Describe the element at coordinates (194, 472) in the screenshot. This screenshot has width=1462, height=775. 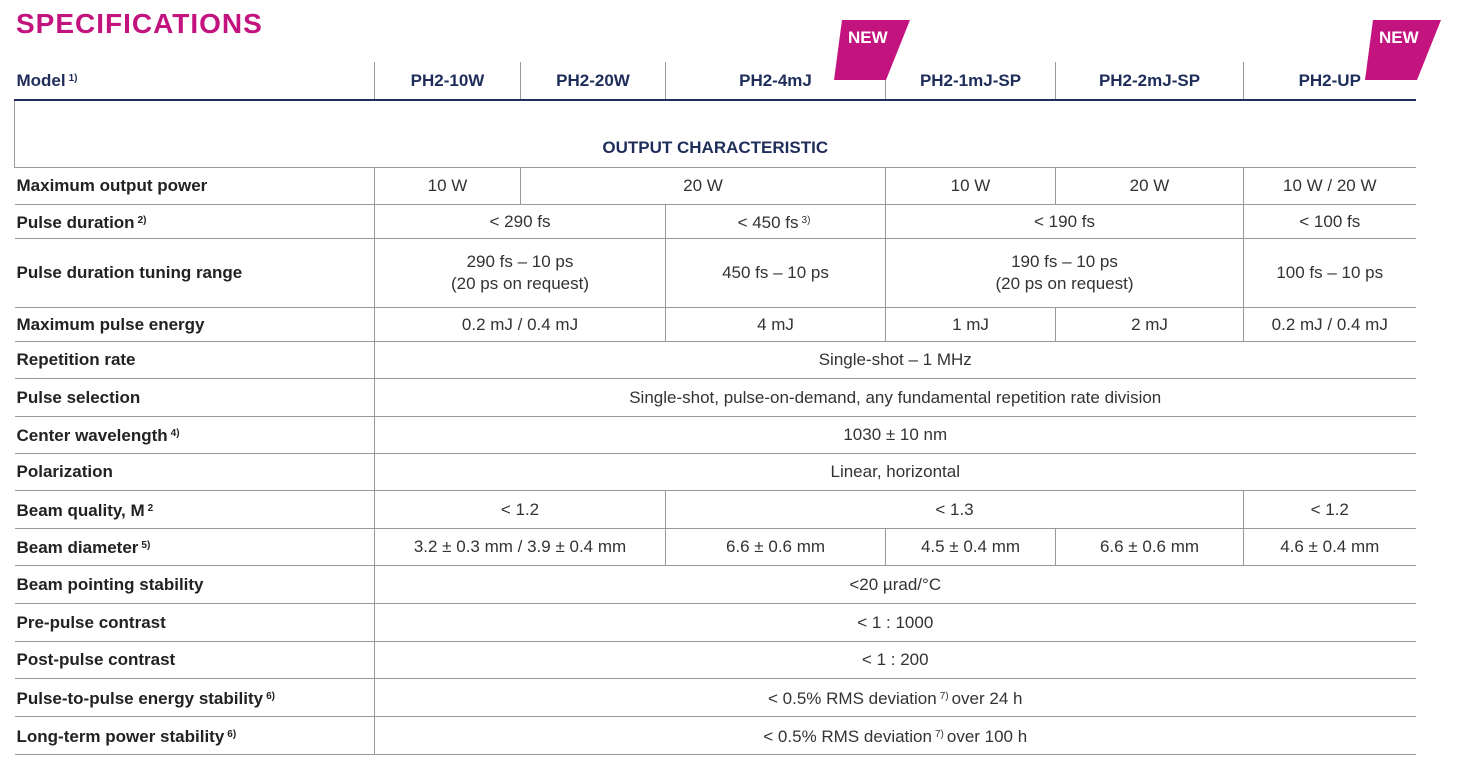
I see `row-label-cell: Polarization` at that location.